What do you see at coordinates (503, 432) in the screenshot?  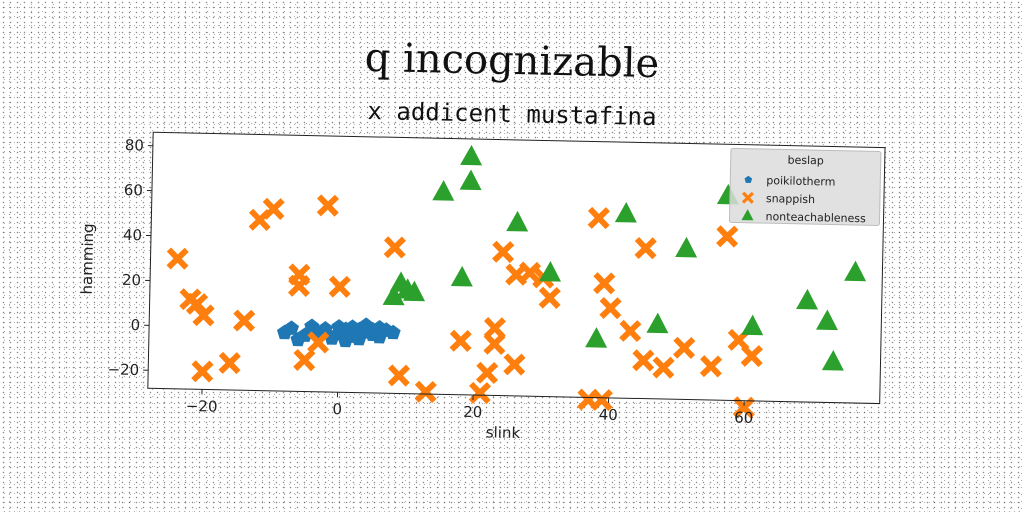 I see `x-axis-label: slink` at bounding box center [503, 432].